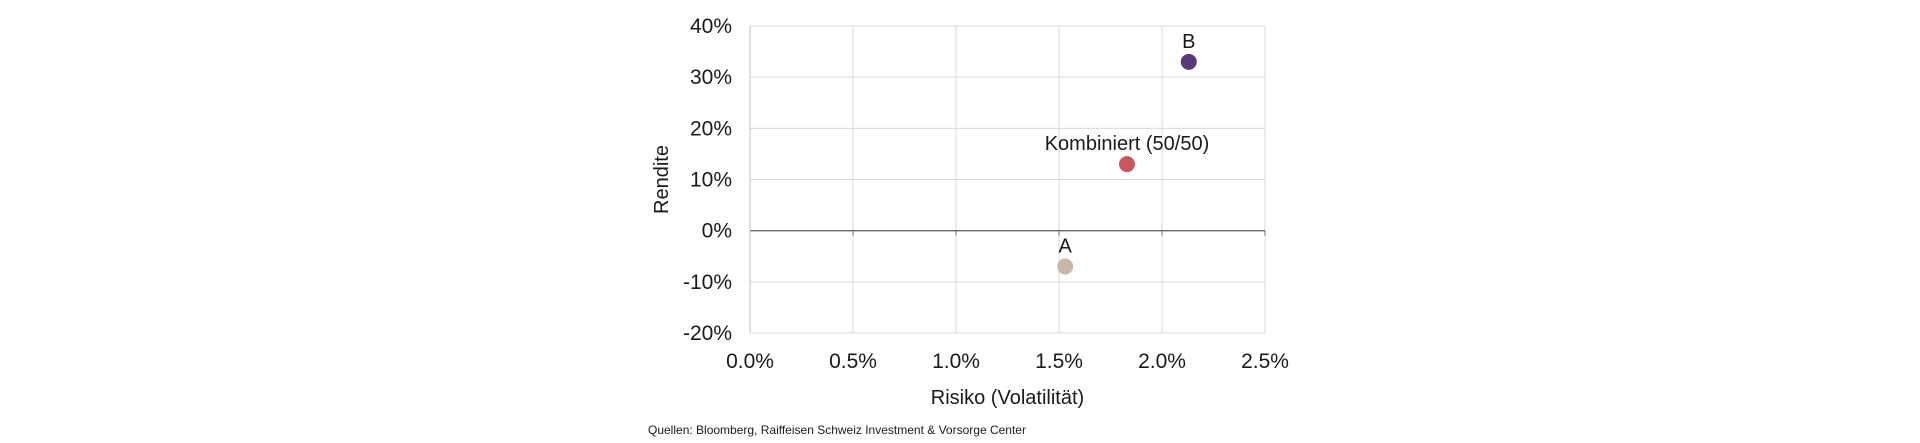 The height and width of the screenshot is (443, 1920). Describe the element at coordinates (1265, 361) in the screenshot. I see `x-tick-label: 2.5%` at that location.